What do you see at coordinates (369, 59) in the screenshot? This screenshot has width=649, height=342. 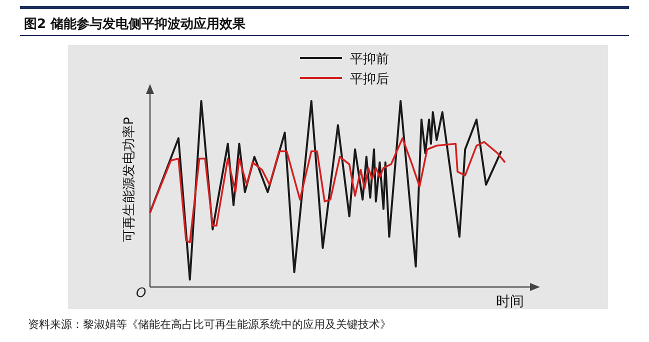 I see `legend-label: 平抑前` at bounding box center [369, 59].